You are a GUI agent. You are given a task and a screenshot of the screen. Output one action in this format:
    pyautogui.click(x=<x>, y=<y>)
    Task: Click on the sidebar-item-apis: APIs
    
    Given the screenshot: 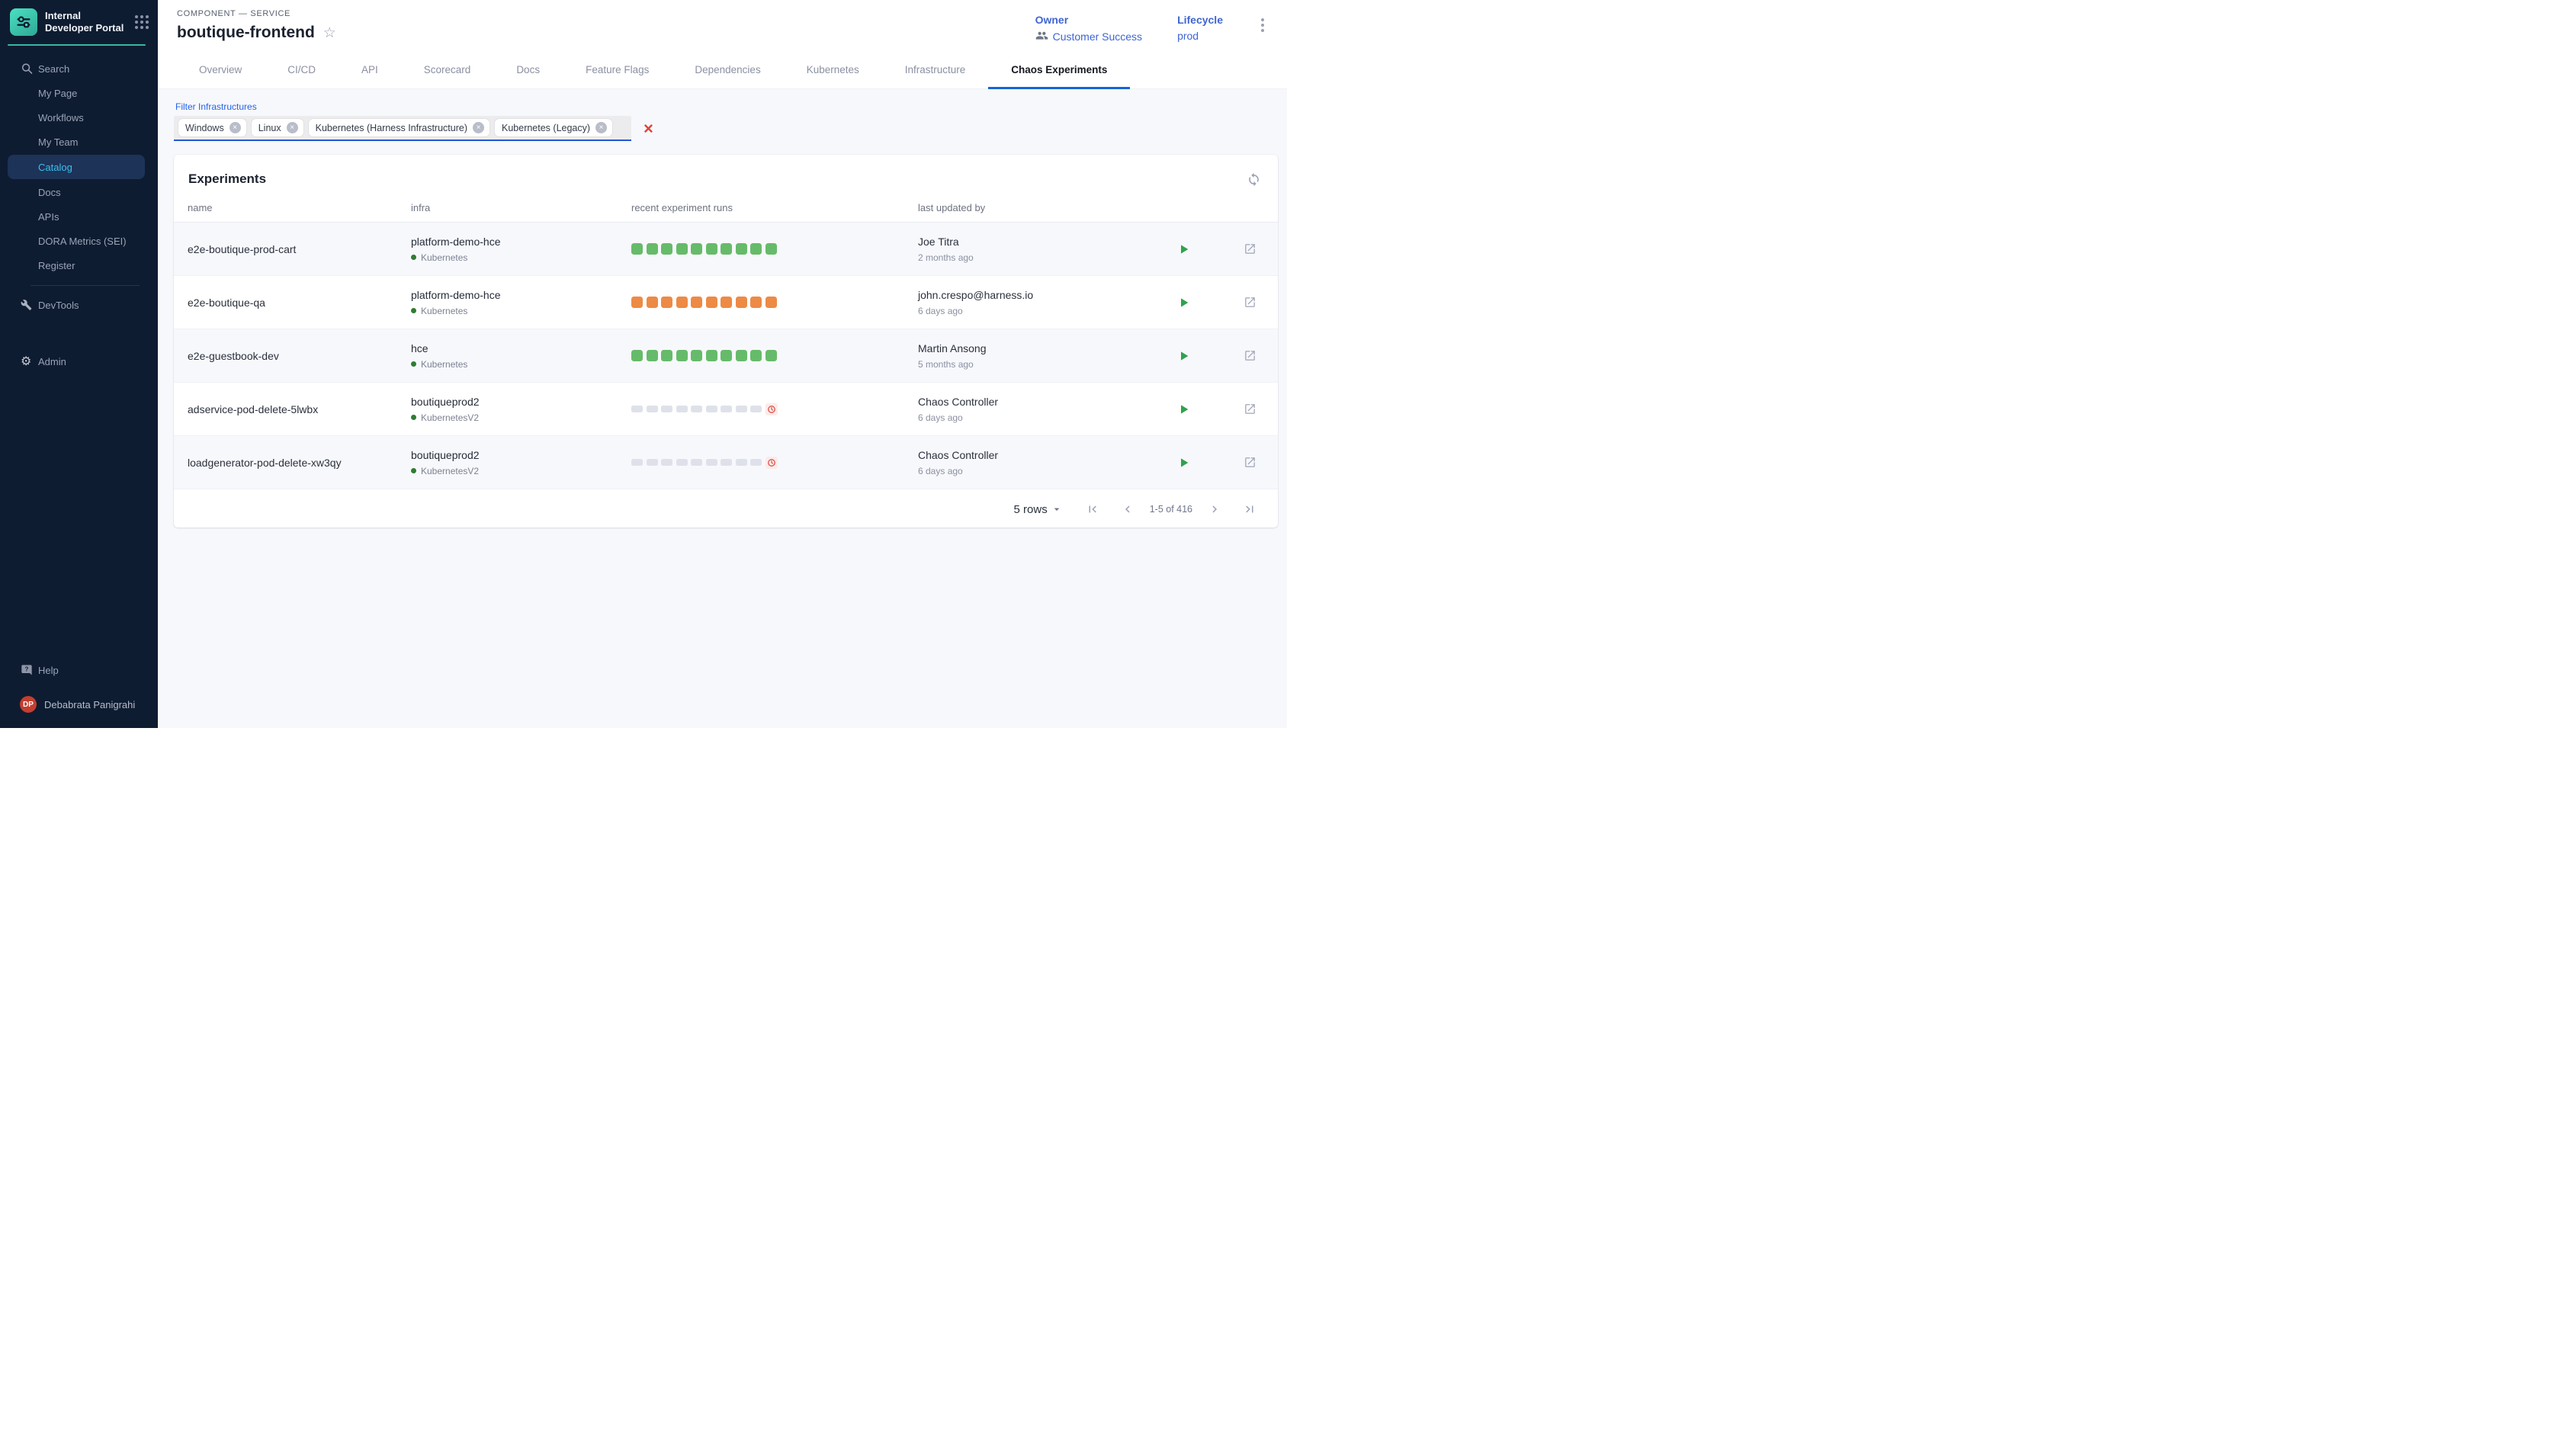 What is the action you would take?
    pyautogui.click(x=79, y=216)
    